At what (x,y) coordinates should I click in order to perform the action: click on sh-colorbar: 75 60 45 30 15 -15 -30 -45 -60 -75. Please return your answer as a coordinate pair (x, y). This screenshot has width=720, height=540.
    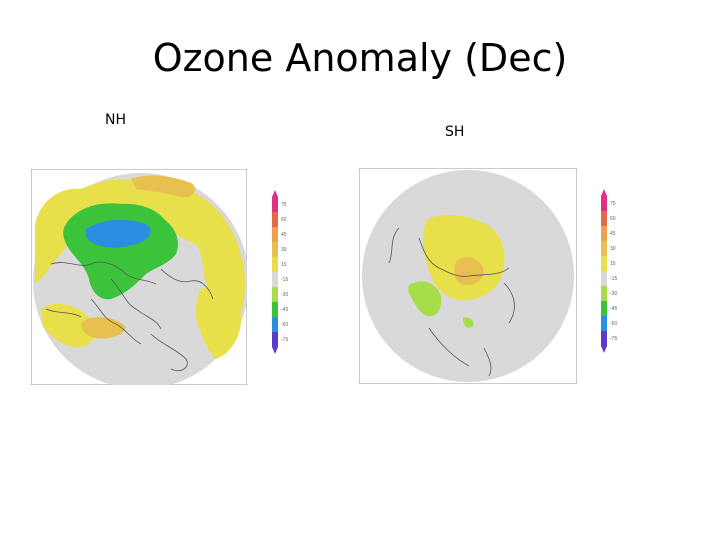
    Looking at the image, I should click on (612, 273).